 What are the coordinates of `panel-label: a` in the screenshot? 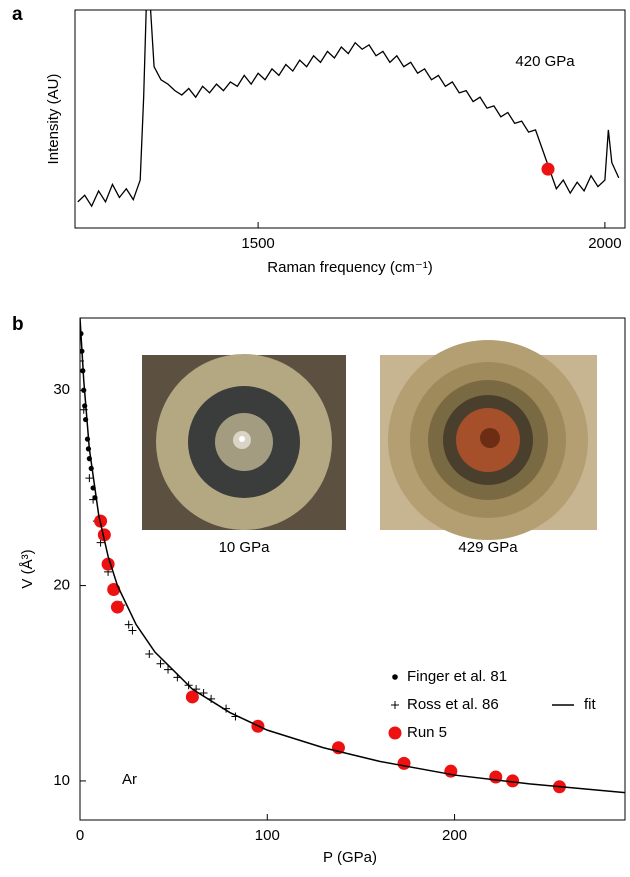 It's located at (17, 14).